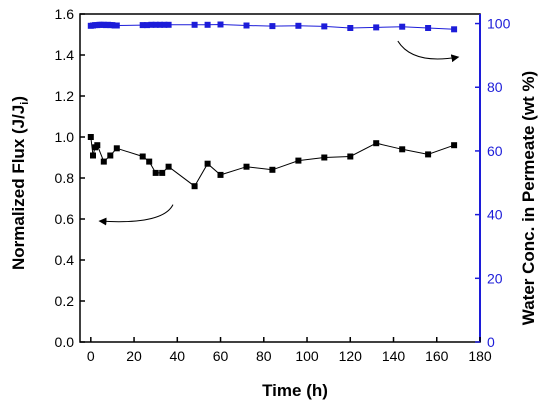 This screenshot has width=550, height=408. Describe the element at coordinates (495, 151) in the screenshot. I see `right-y-tick-label: 60` at that location.